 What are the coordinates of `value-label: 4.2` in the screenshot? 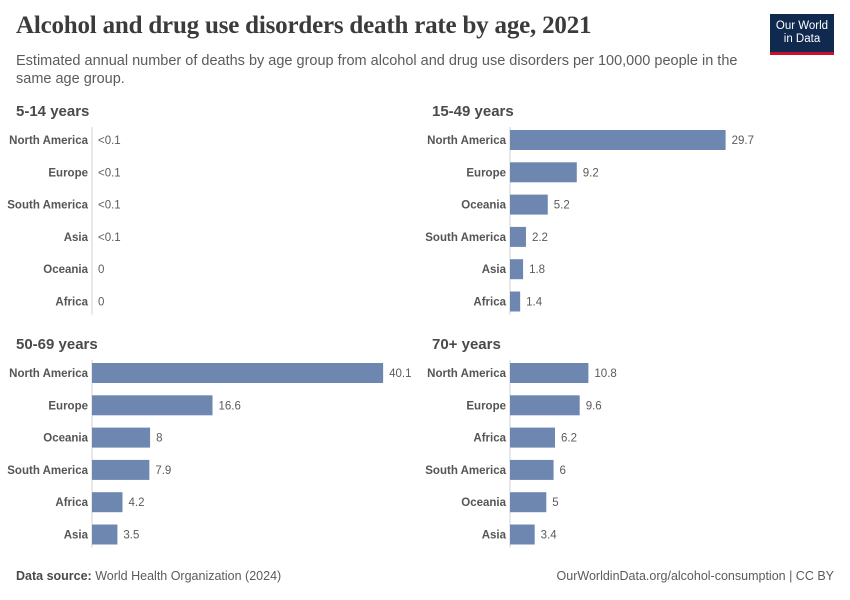 It's located at (136, 503).